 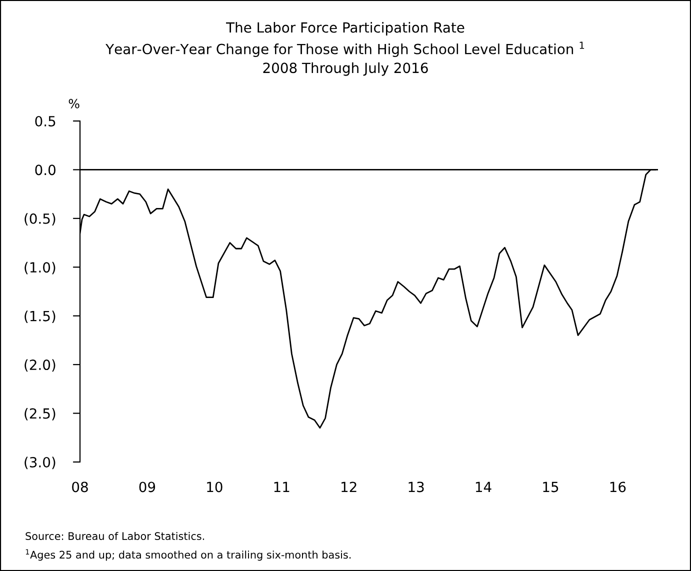 I want to click on y-tick-label: 0.5, so click(x=45, y=121).